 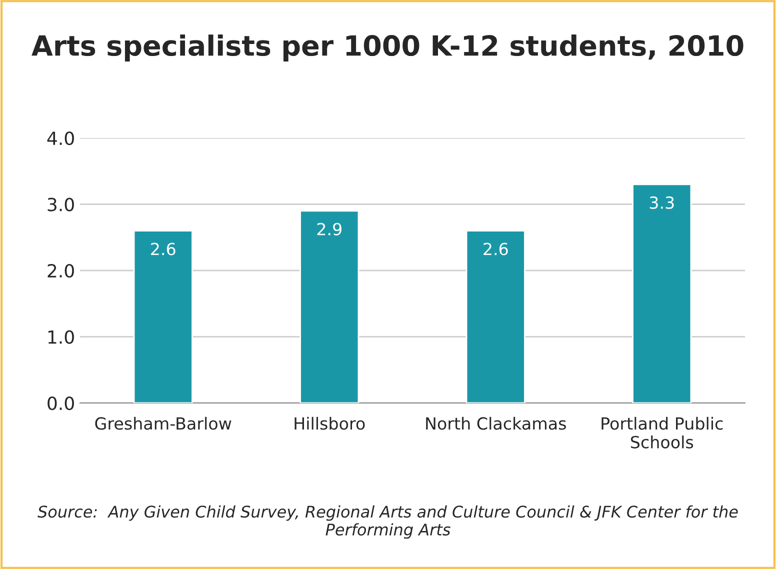 What do you see at coordinates (329, 423) in the screenshot?
I see `x-tick-label: Hillsboro` at bounding box center [329, 423].